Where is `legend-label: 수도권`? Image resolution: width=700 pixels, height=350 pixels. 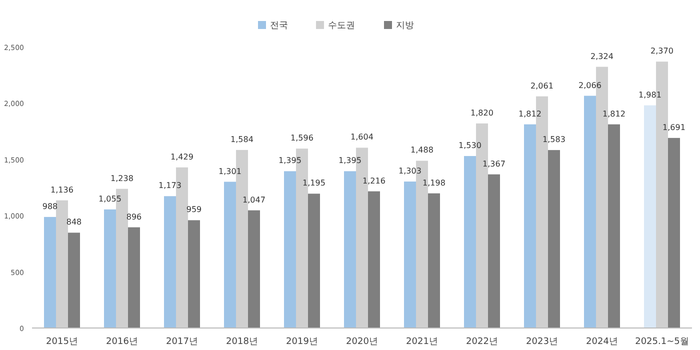
legend-label: 수도권 is located at coordinates (341, 26).